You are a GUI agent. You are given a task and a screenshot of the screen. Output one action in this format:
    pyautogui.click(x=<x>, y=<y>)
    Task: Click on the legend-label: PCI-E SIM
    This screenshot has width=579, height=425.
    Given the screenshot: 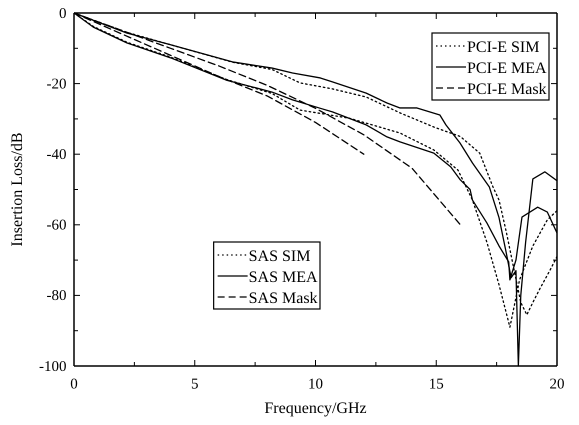 What is the action you would take?
    pyautogui.click(x=503, y=47)
    